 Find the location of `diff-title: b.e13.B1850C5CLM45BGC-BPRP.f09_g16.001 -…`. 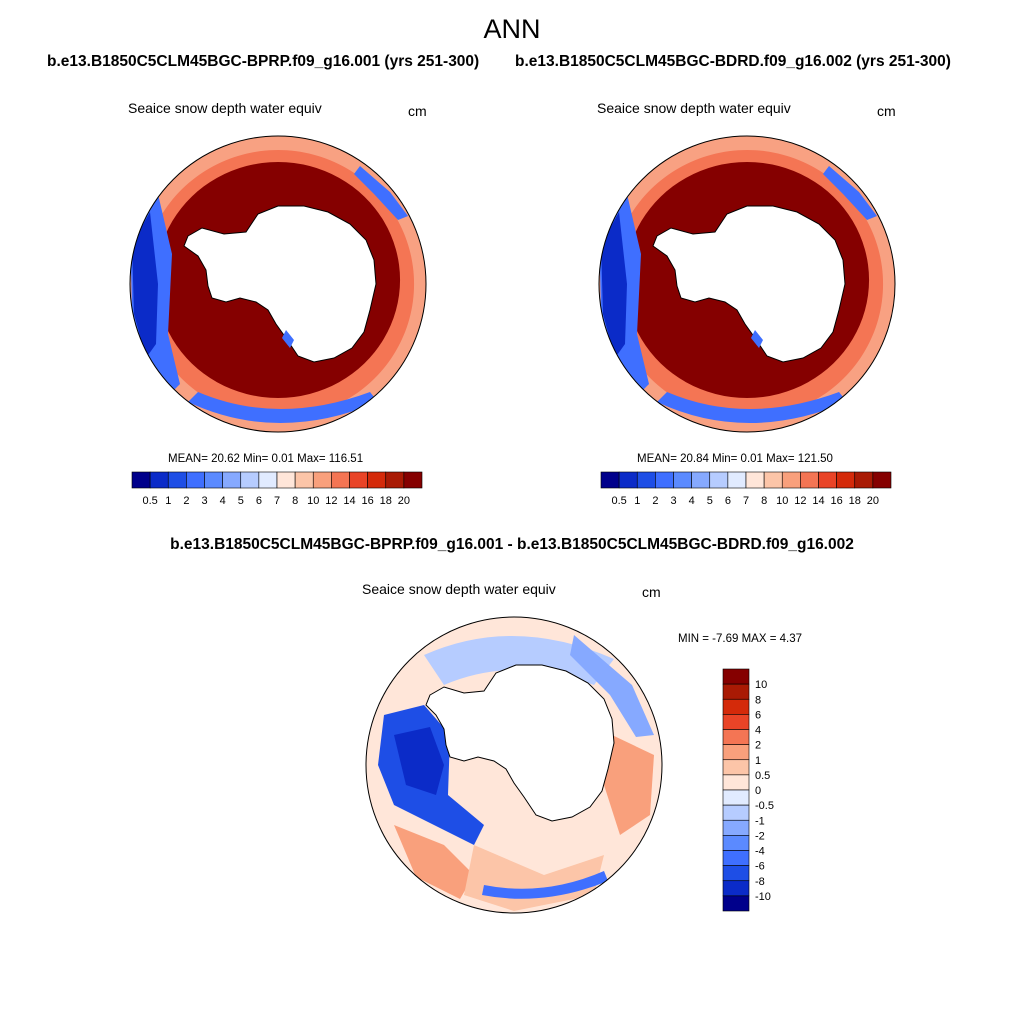

diff-title: b.e13.B1850C5CLM45BGC-BPRP.f09_g16.001 -… is located at coordinates (512, 544).